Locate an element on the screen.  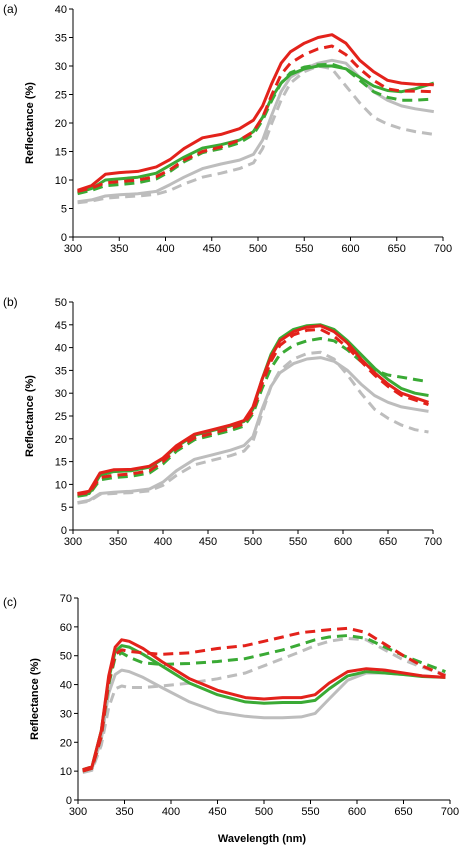
y-tick-label: 45 is located at coordinates (61, 326).